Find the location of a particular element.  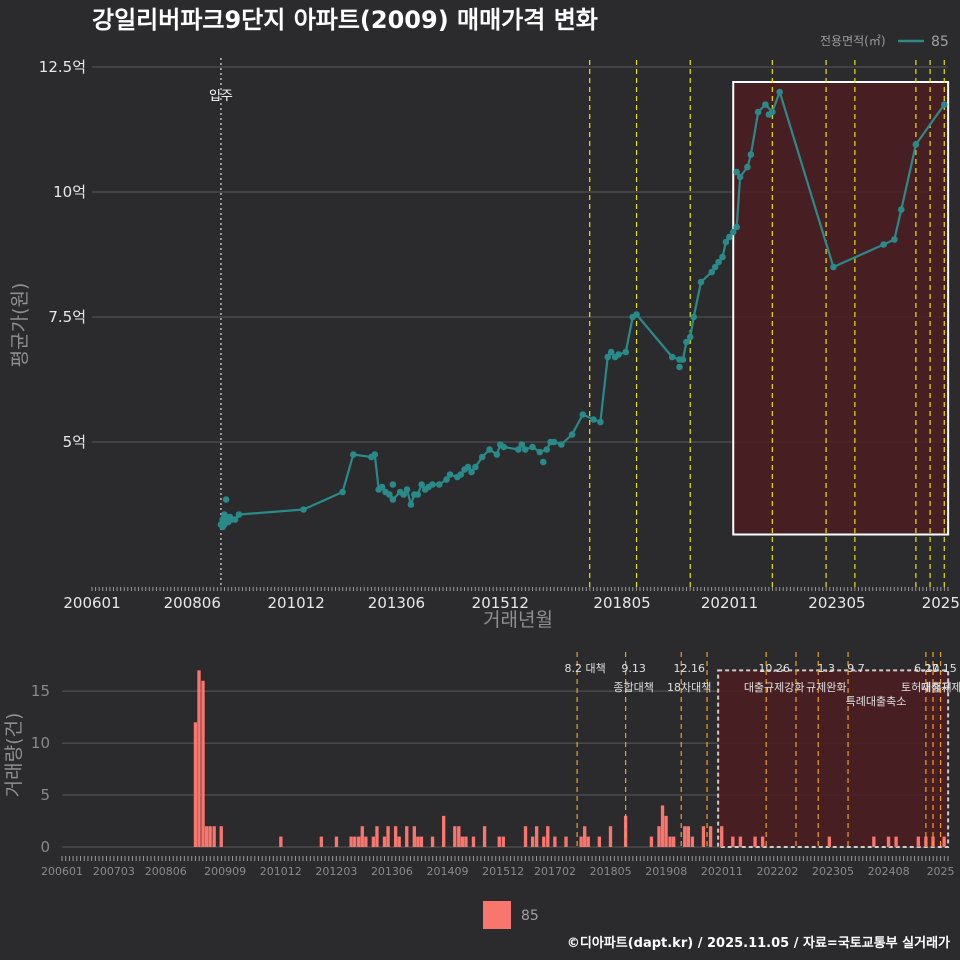

policy-name-label: 대출규제강화 is located at coordinates (774, 687).